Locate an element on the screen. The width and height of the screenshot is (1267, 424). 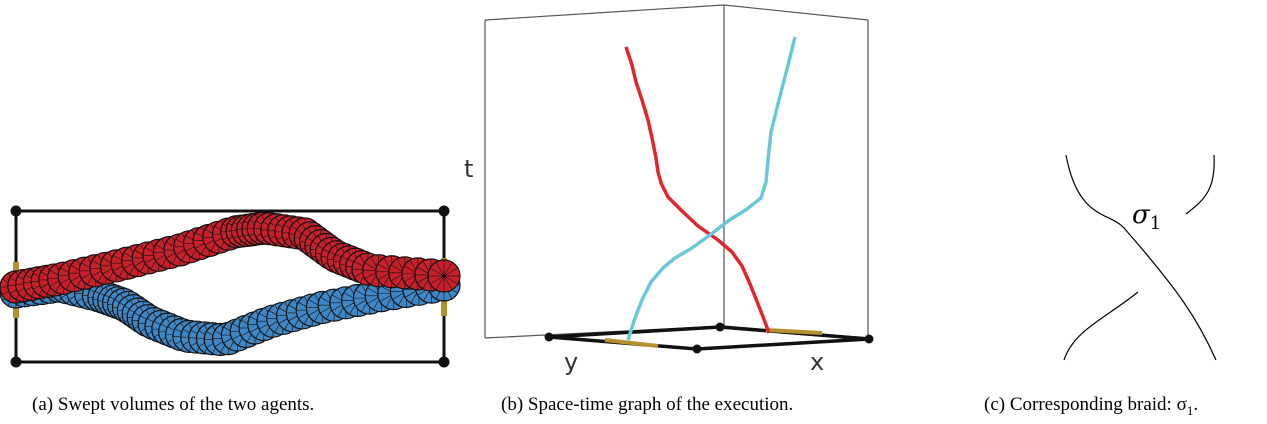
axis-label-x: x is located at coordinates (817, 362).